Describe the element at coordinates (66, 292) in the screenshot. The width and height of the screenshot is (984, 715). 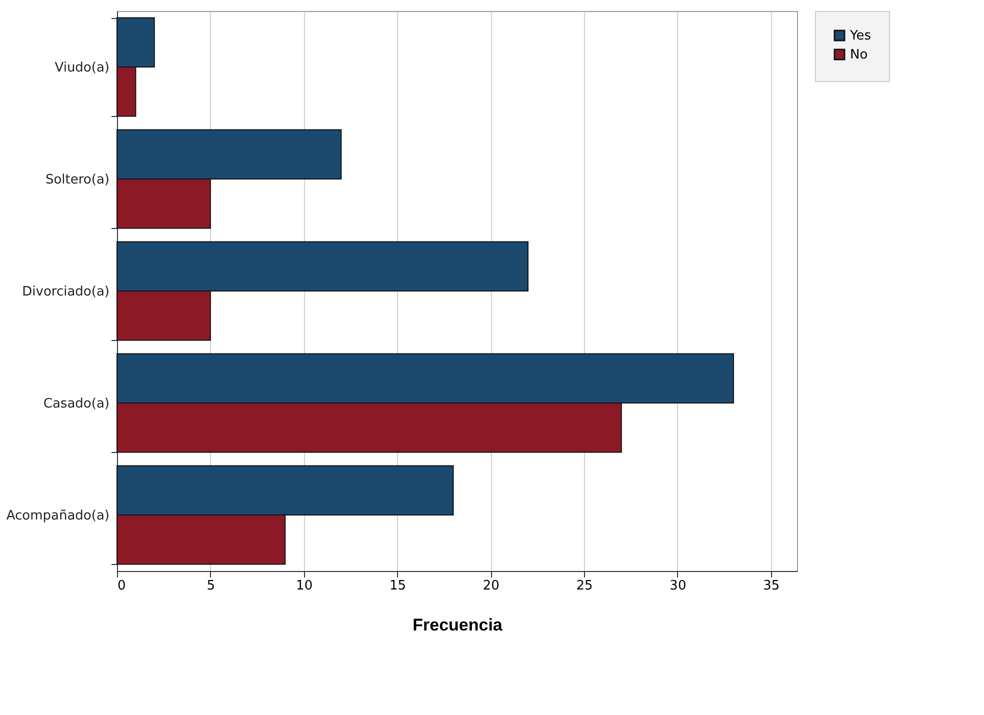
I see `y-tick-label: Divorciado(a)` at that location.